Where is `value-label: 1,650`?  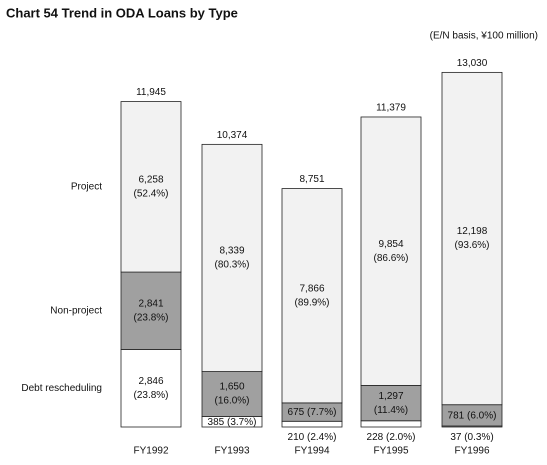
value-label: 1,650 is located at coordinates (231, 387).